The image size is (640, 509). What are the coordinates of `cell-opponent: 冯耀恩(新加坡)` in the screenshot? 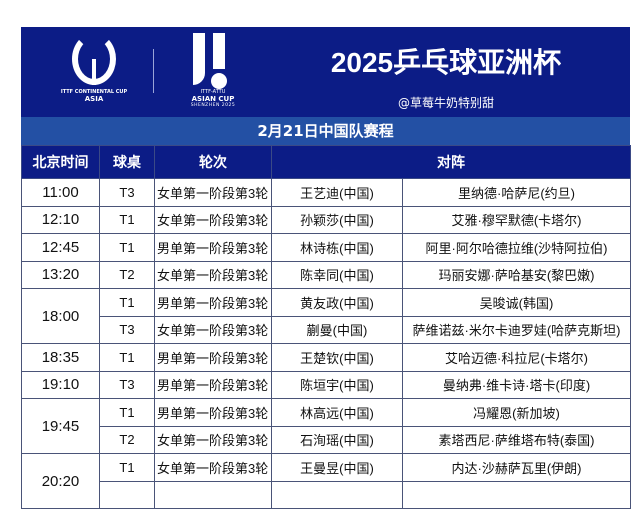 It's located at (516, 412).